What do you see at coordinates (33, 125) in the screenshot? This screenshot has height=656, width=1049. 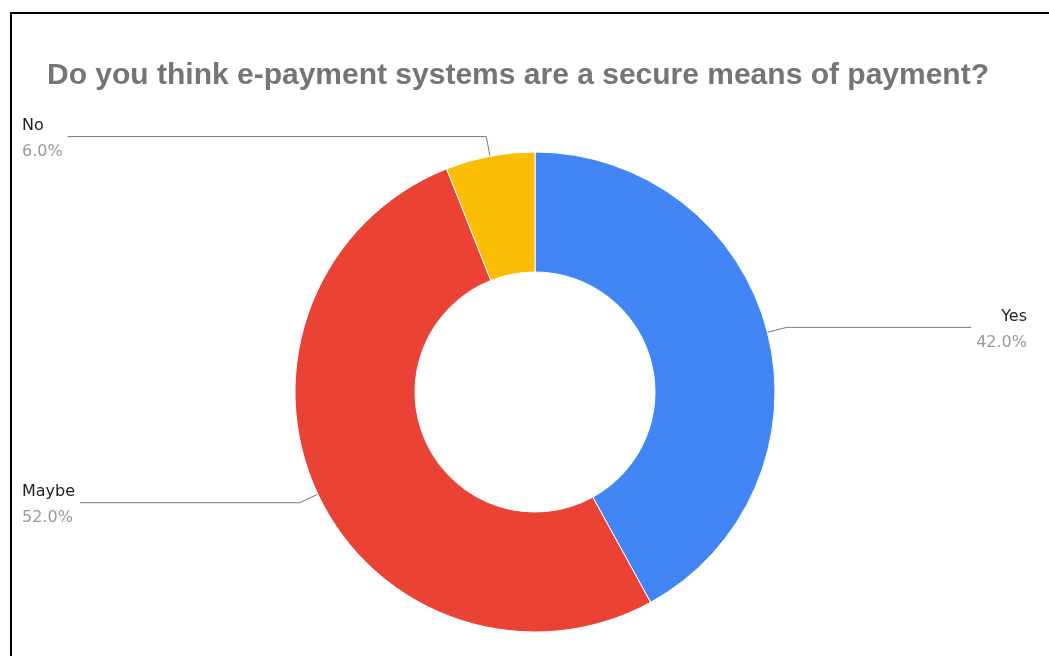 I see `slice-label: No` at bounding box center [33, 125].